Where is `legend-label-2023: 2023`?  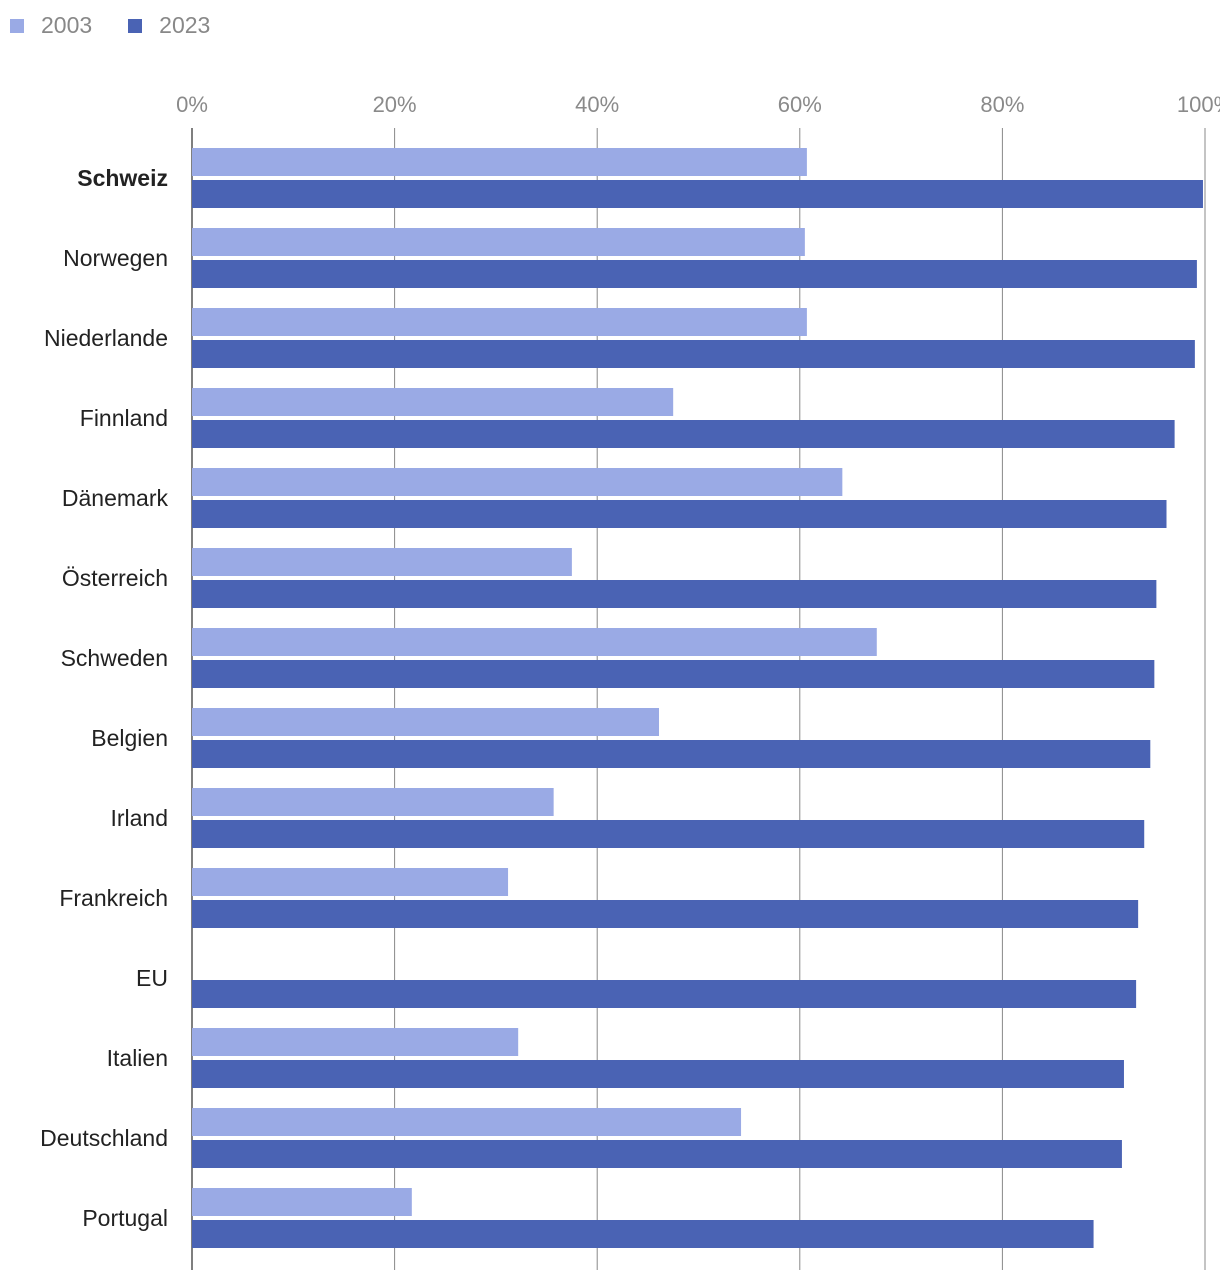
legend-label-2023: 2023 is located at coordinates (185, 25).